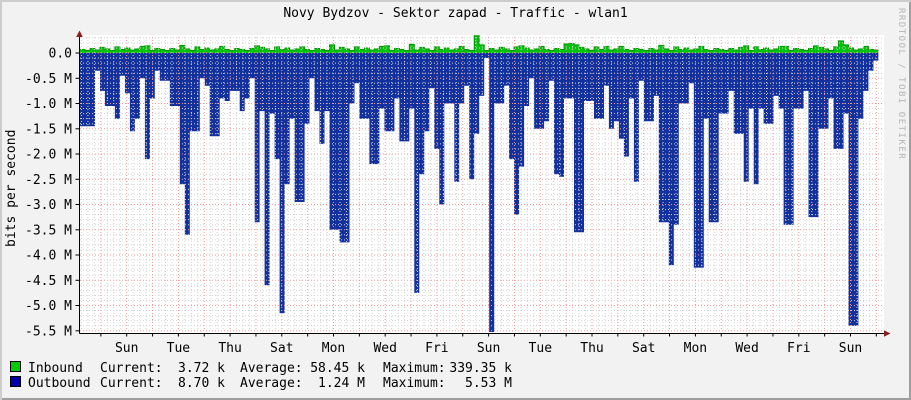 The image size is (911, 400). What do you see at coordinates (60, 54) in the screenshot?
I see `svg-text: 0.0` at bounding box center [60, 54].